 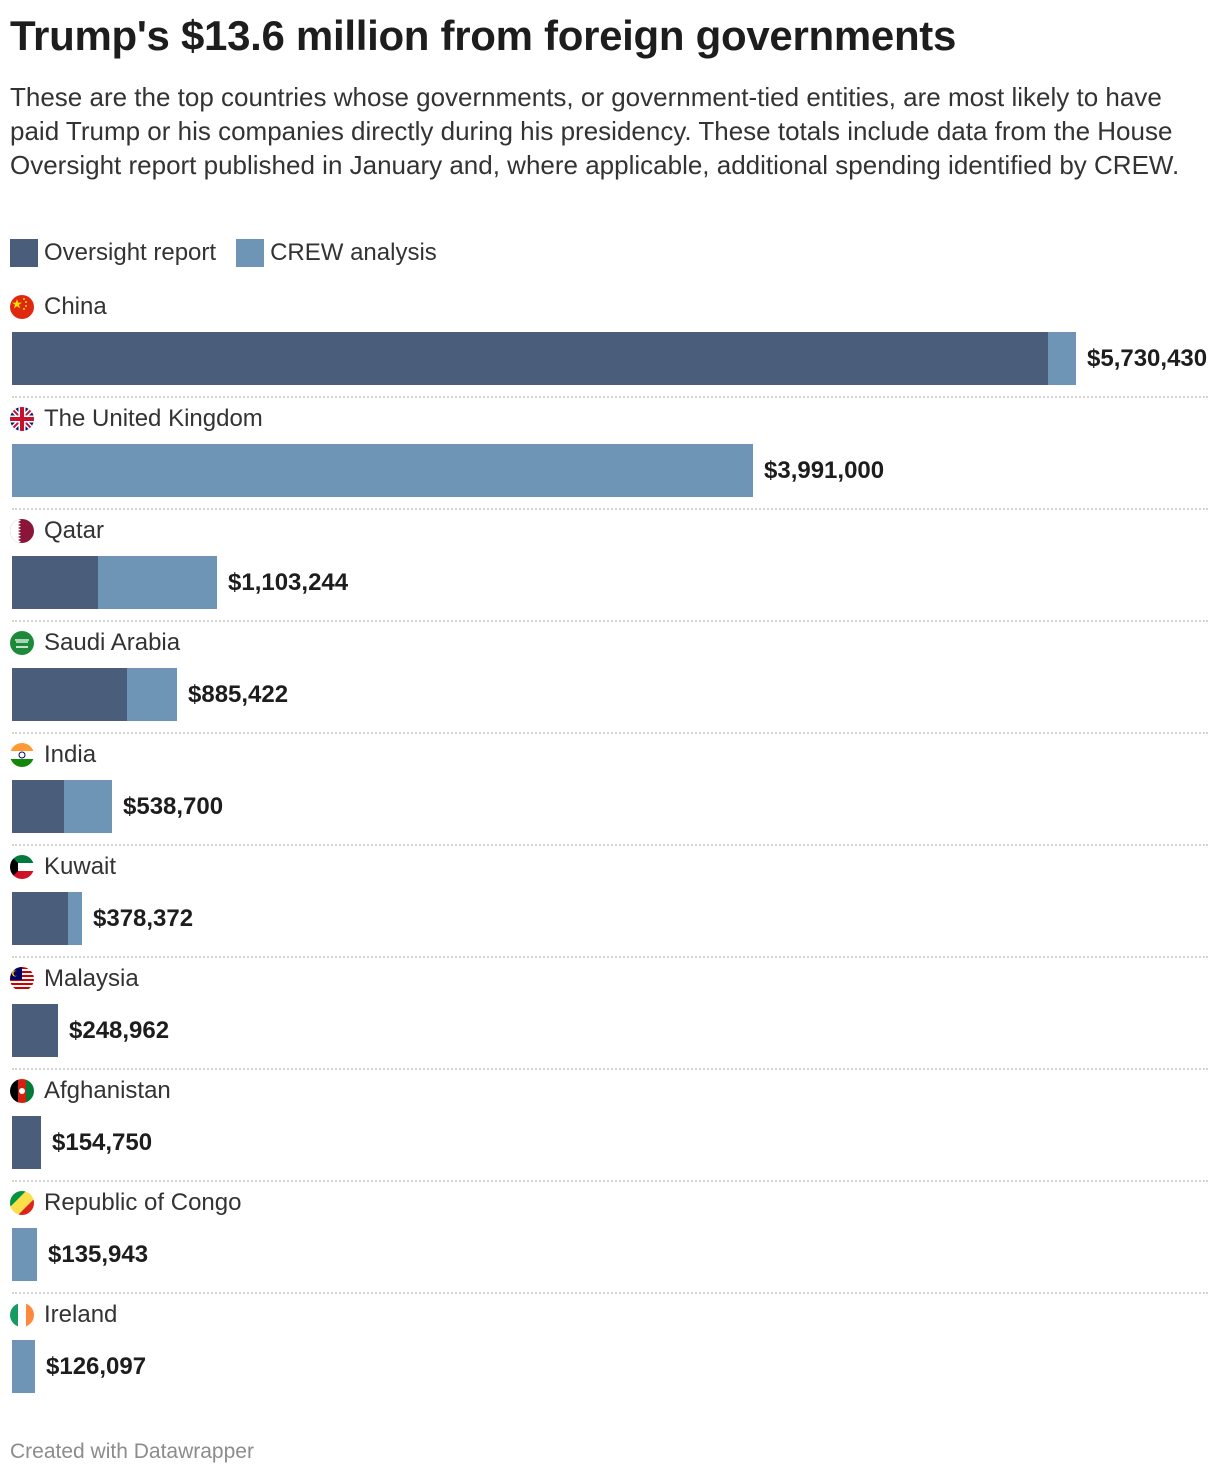 I want to click on chart-row-republic-of-congo: Republic of Congo $135,943, so click(x=610, y=1235).